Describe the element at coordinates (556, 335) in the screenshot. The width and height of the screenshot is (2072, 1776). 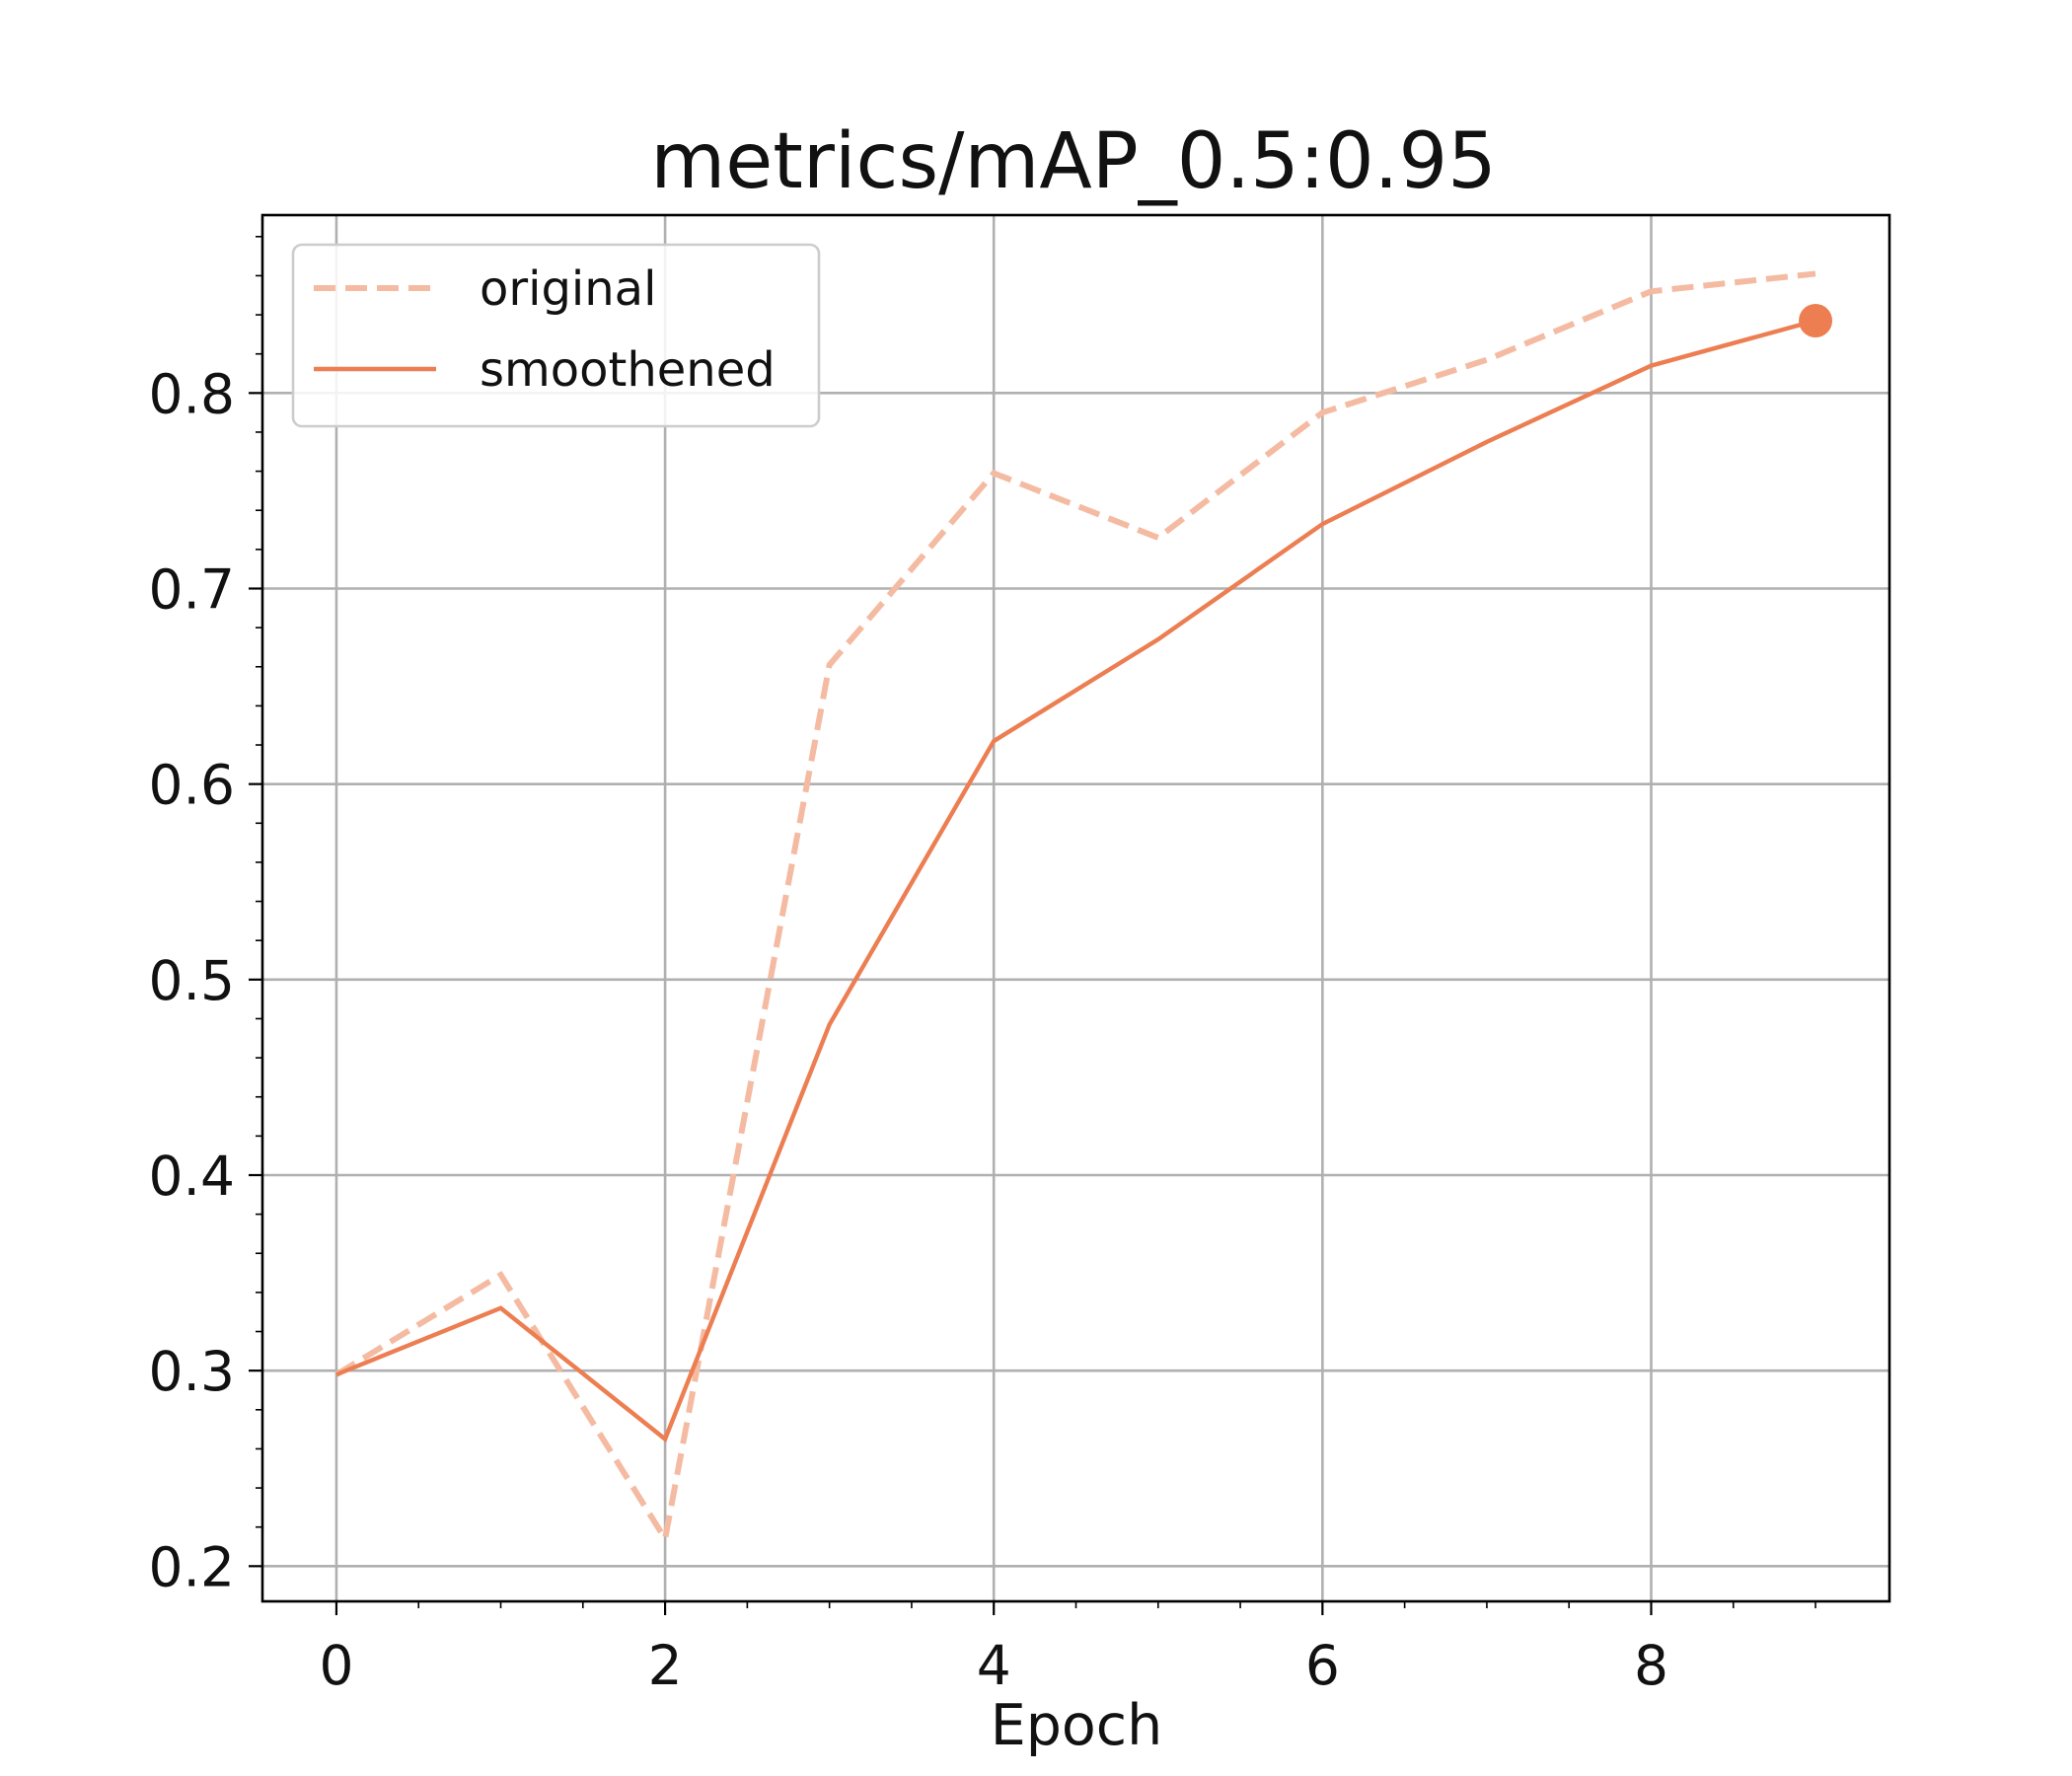
I see `legend: original smoothened` at that location.